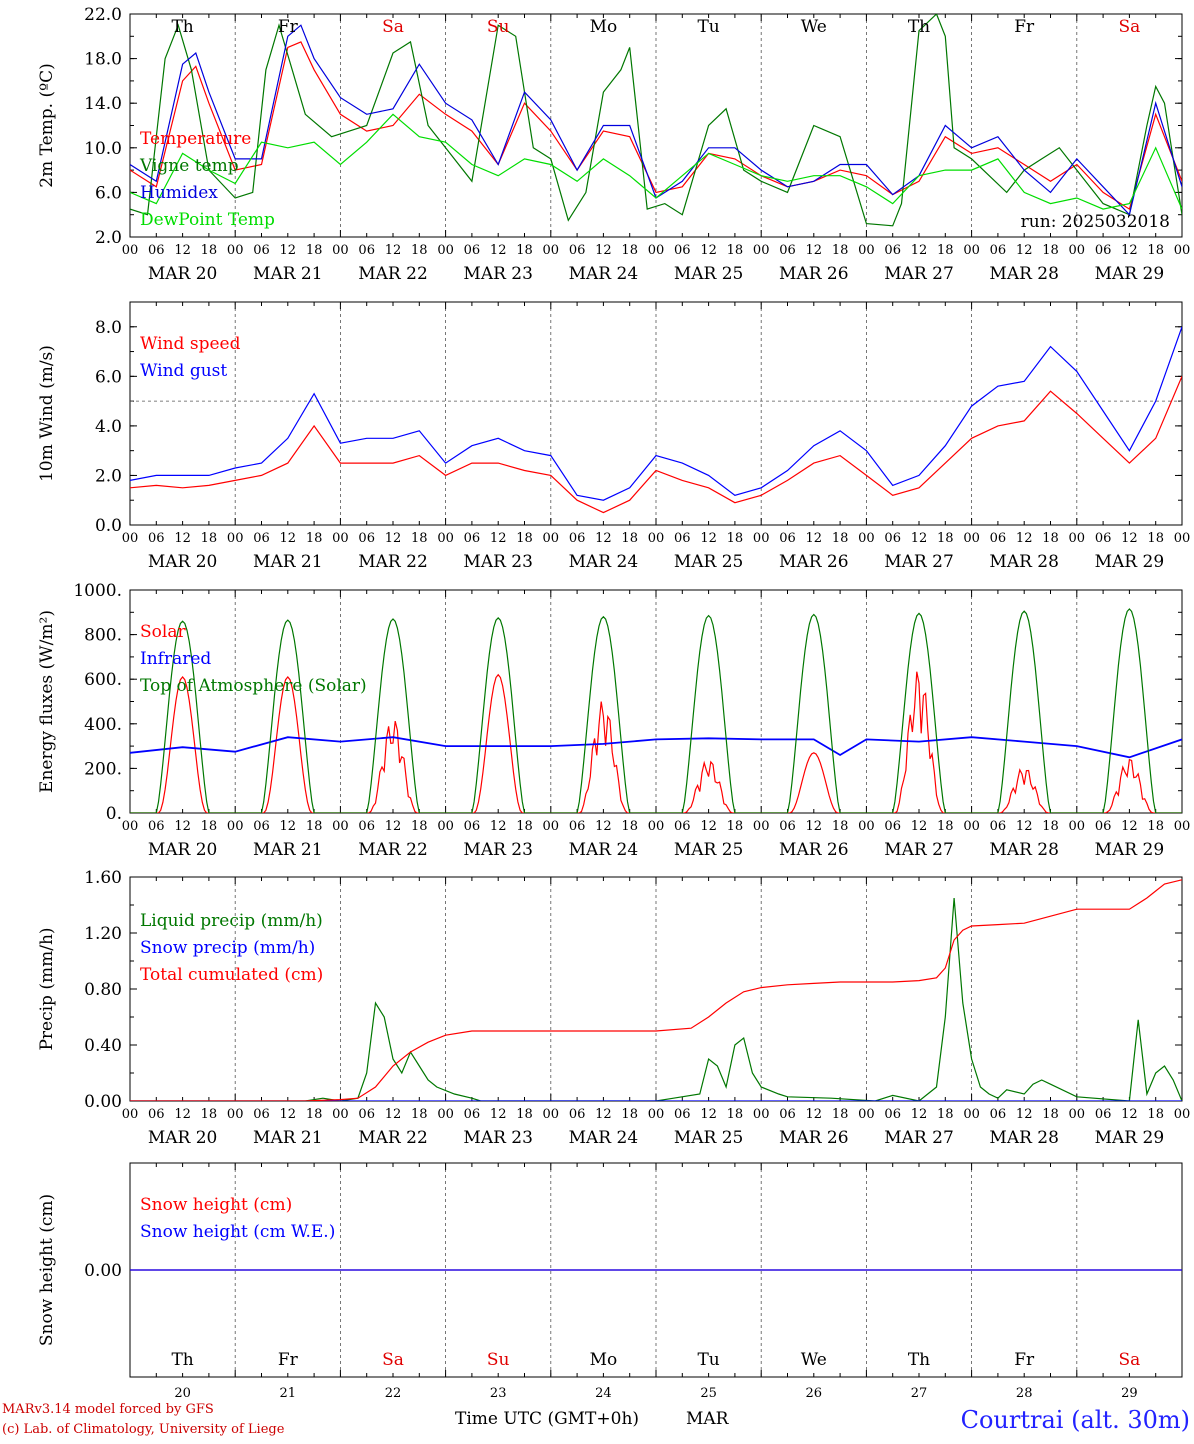  Describe the element at coordinates (1024, 1393) in the screenshot. I see `day-number-label: 28` at that location.